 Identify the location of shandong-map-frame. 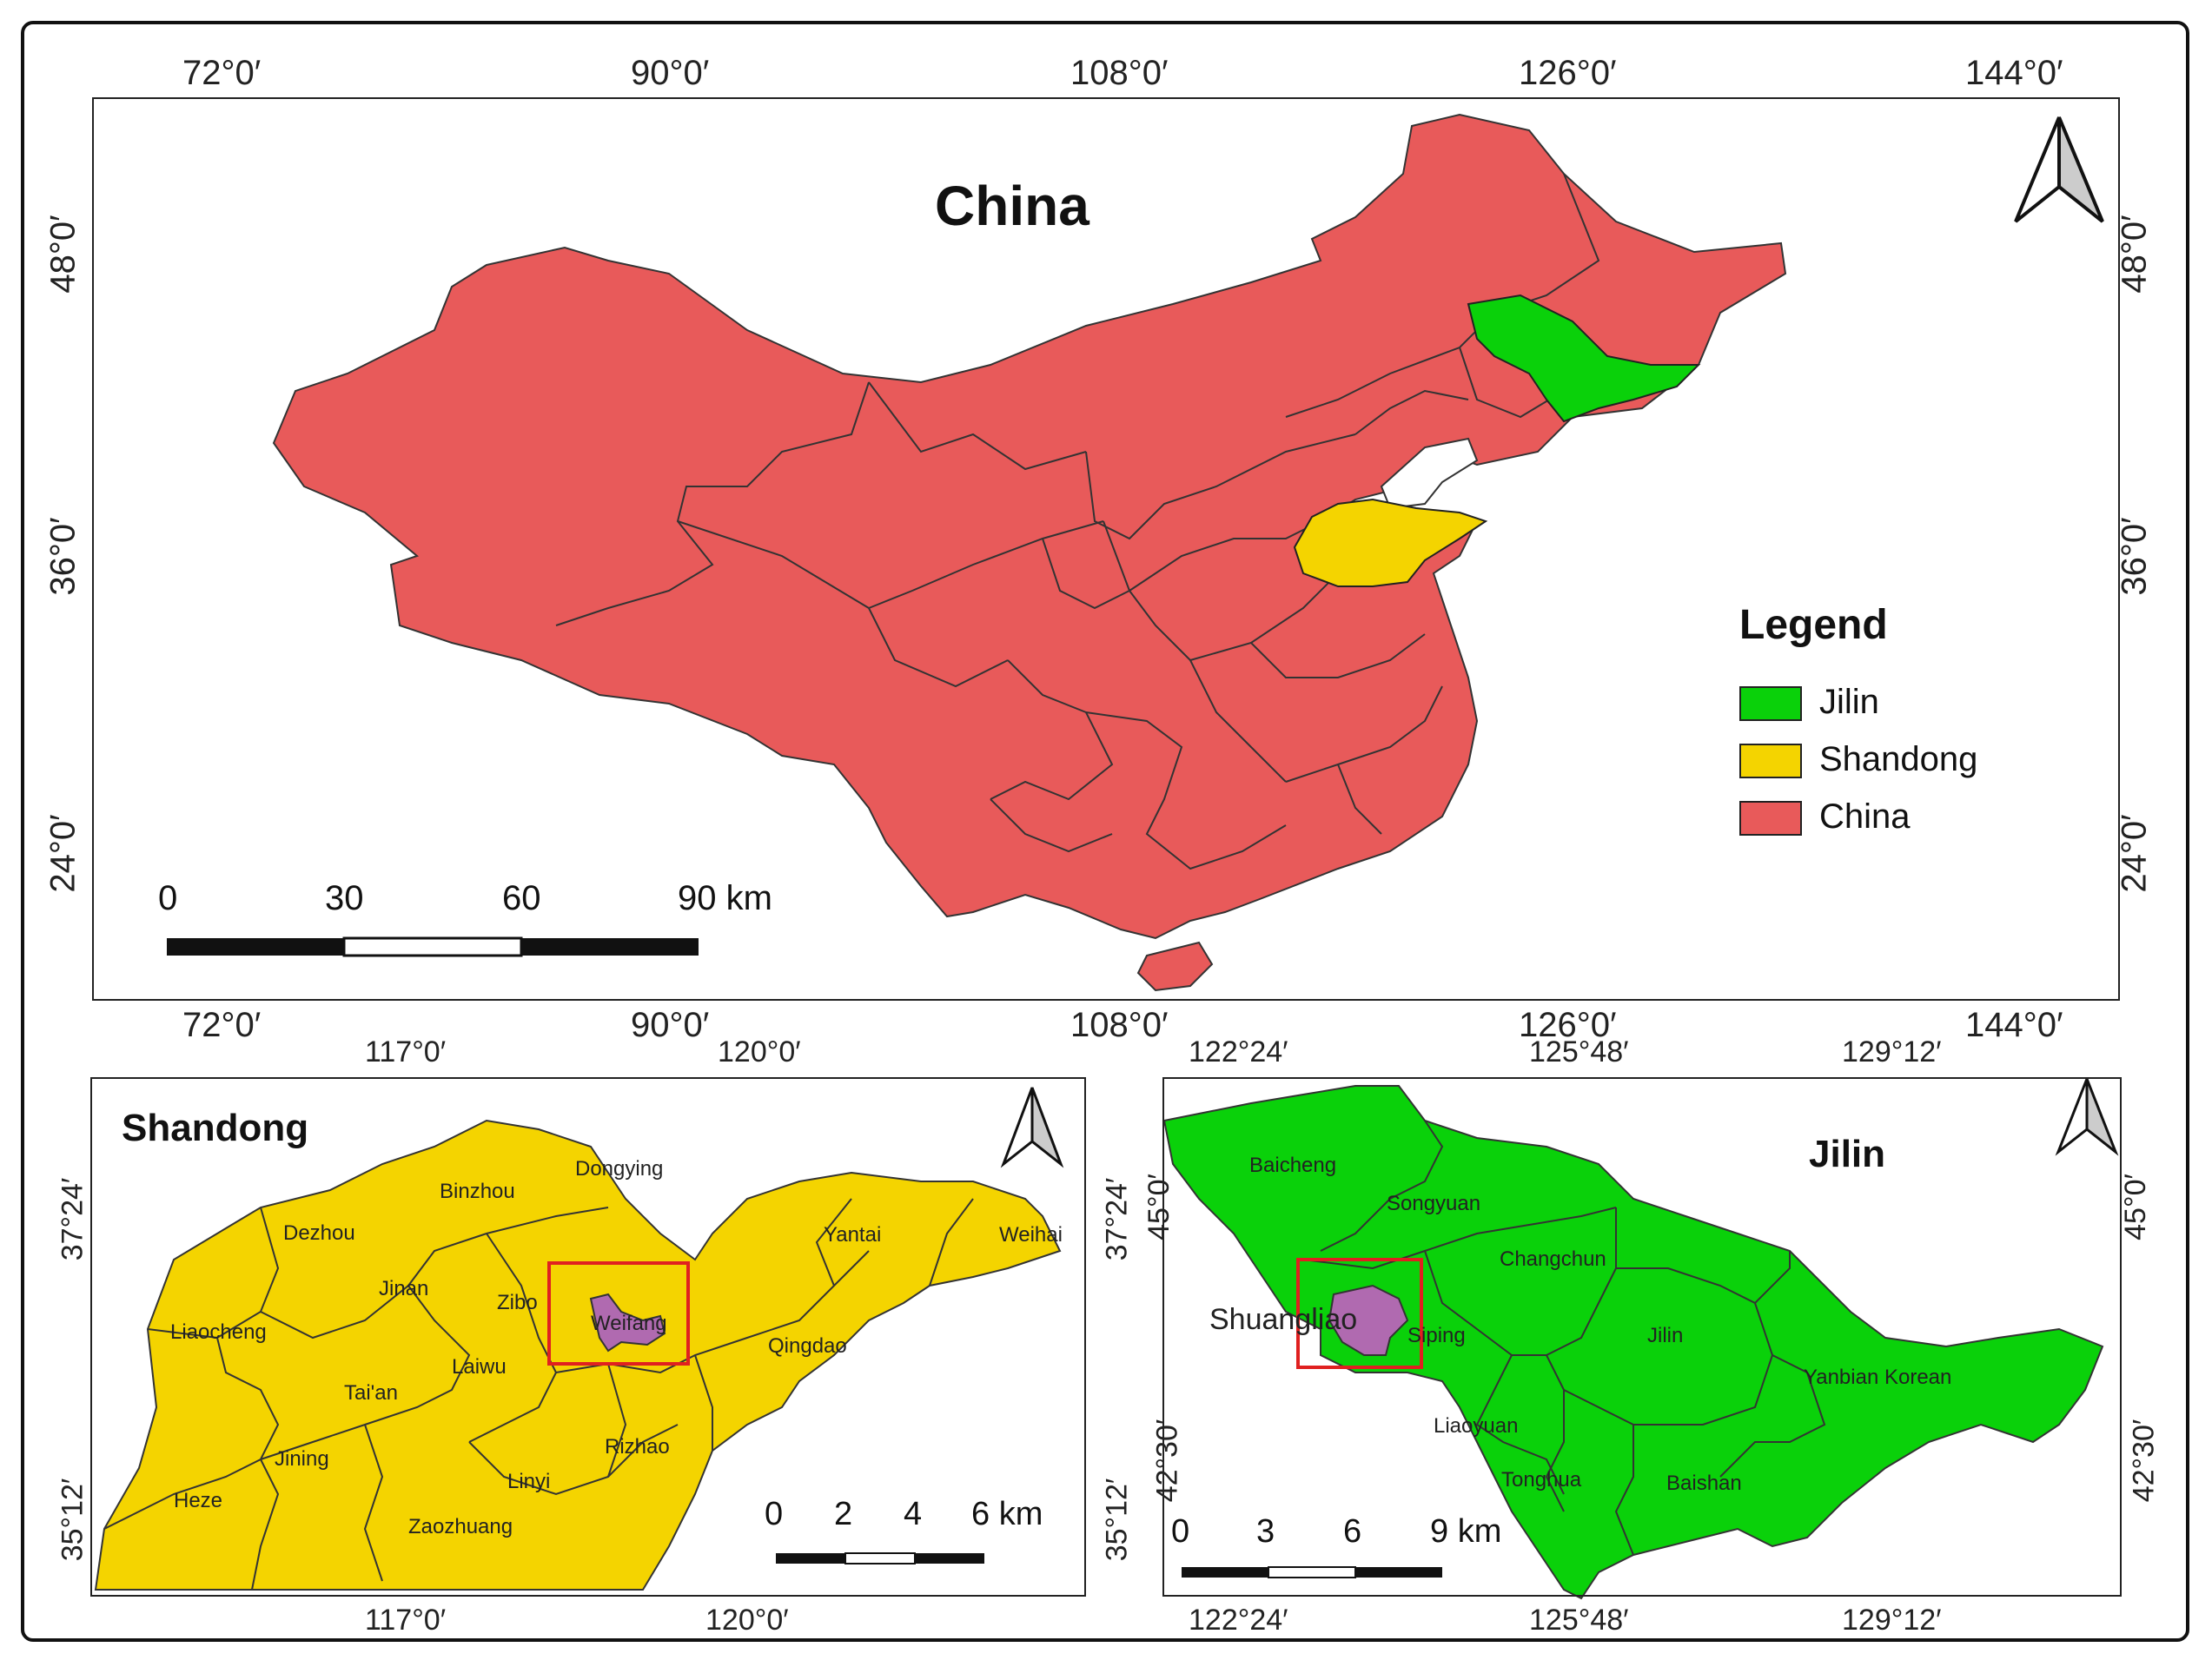
(588, 1337).